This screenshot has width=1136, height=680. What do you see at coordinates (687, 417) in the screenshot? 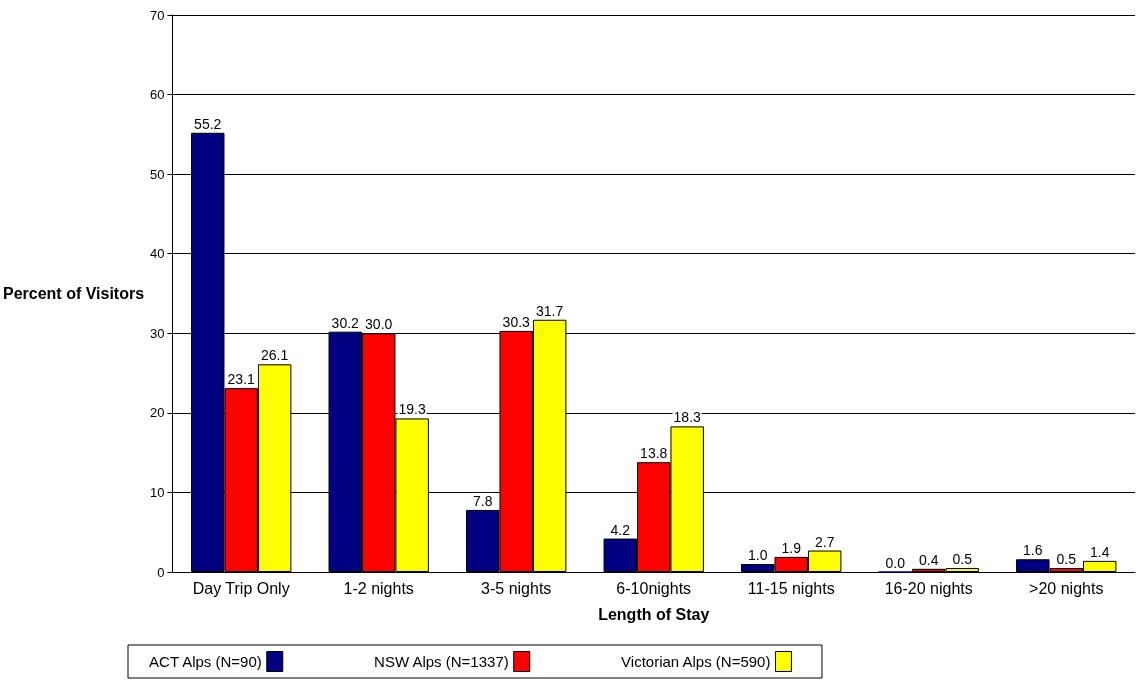
I see `data-label: 18.3` at bounding box center [687, 417].